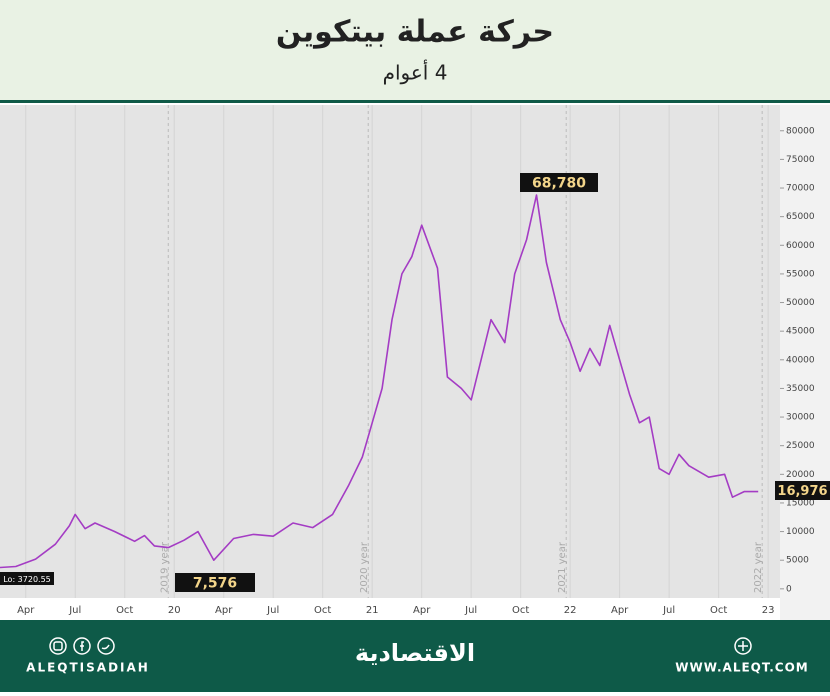  I want to click on y-tick-label: 15000, so click(800, 503).